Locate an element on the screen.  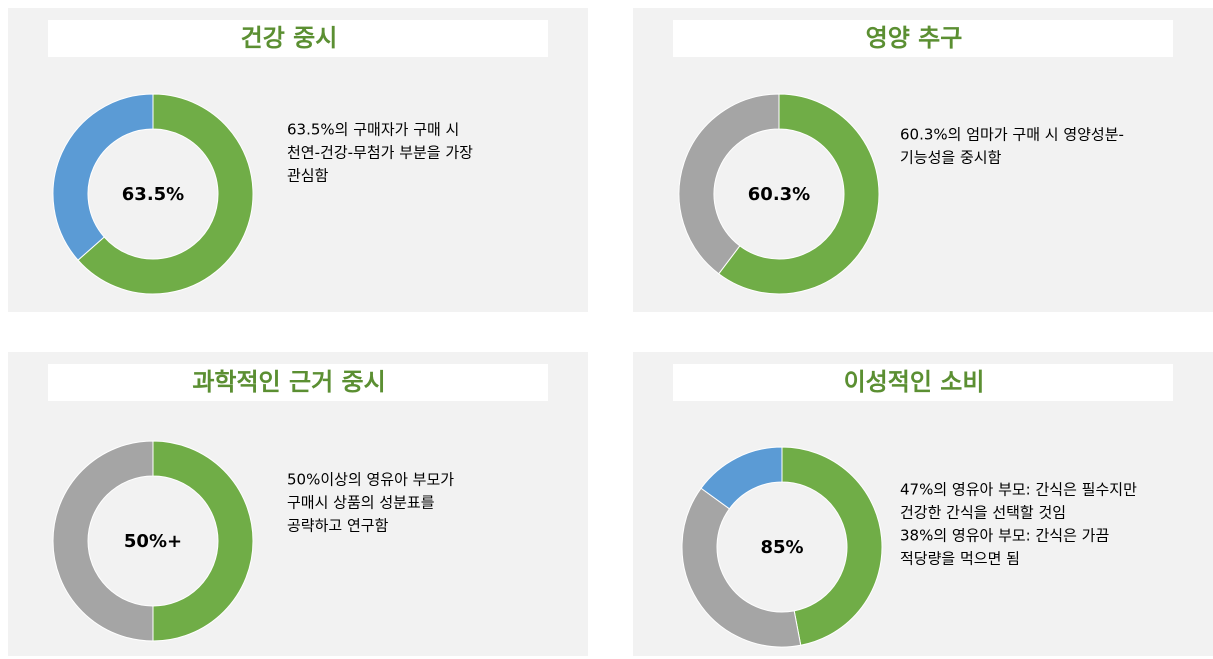
annotation-line: 50%이상의 영유아 부모가 is located at coordinates (370, 480).